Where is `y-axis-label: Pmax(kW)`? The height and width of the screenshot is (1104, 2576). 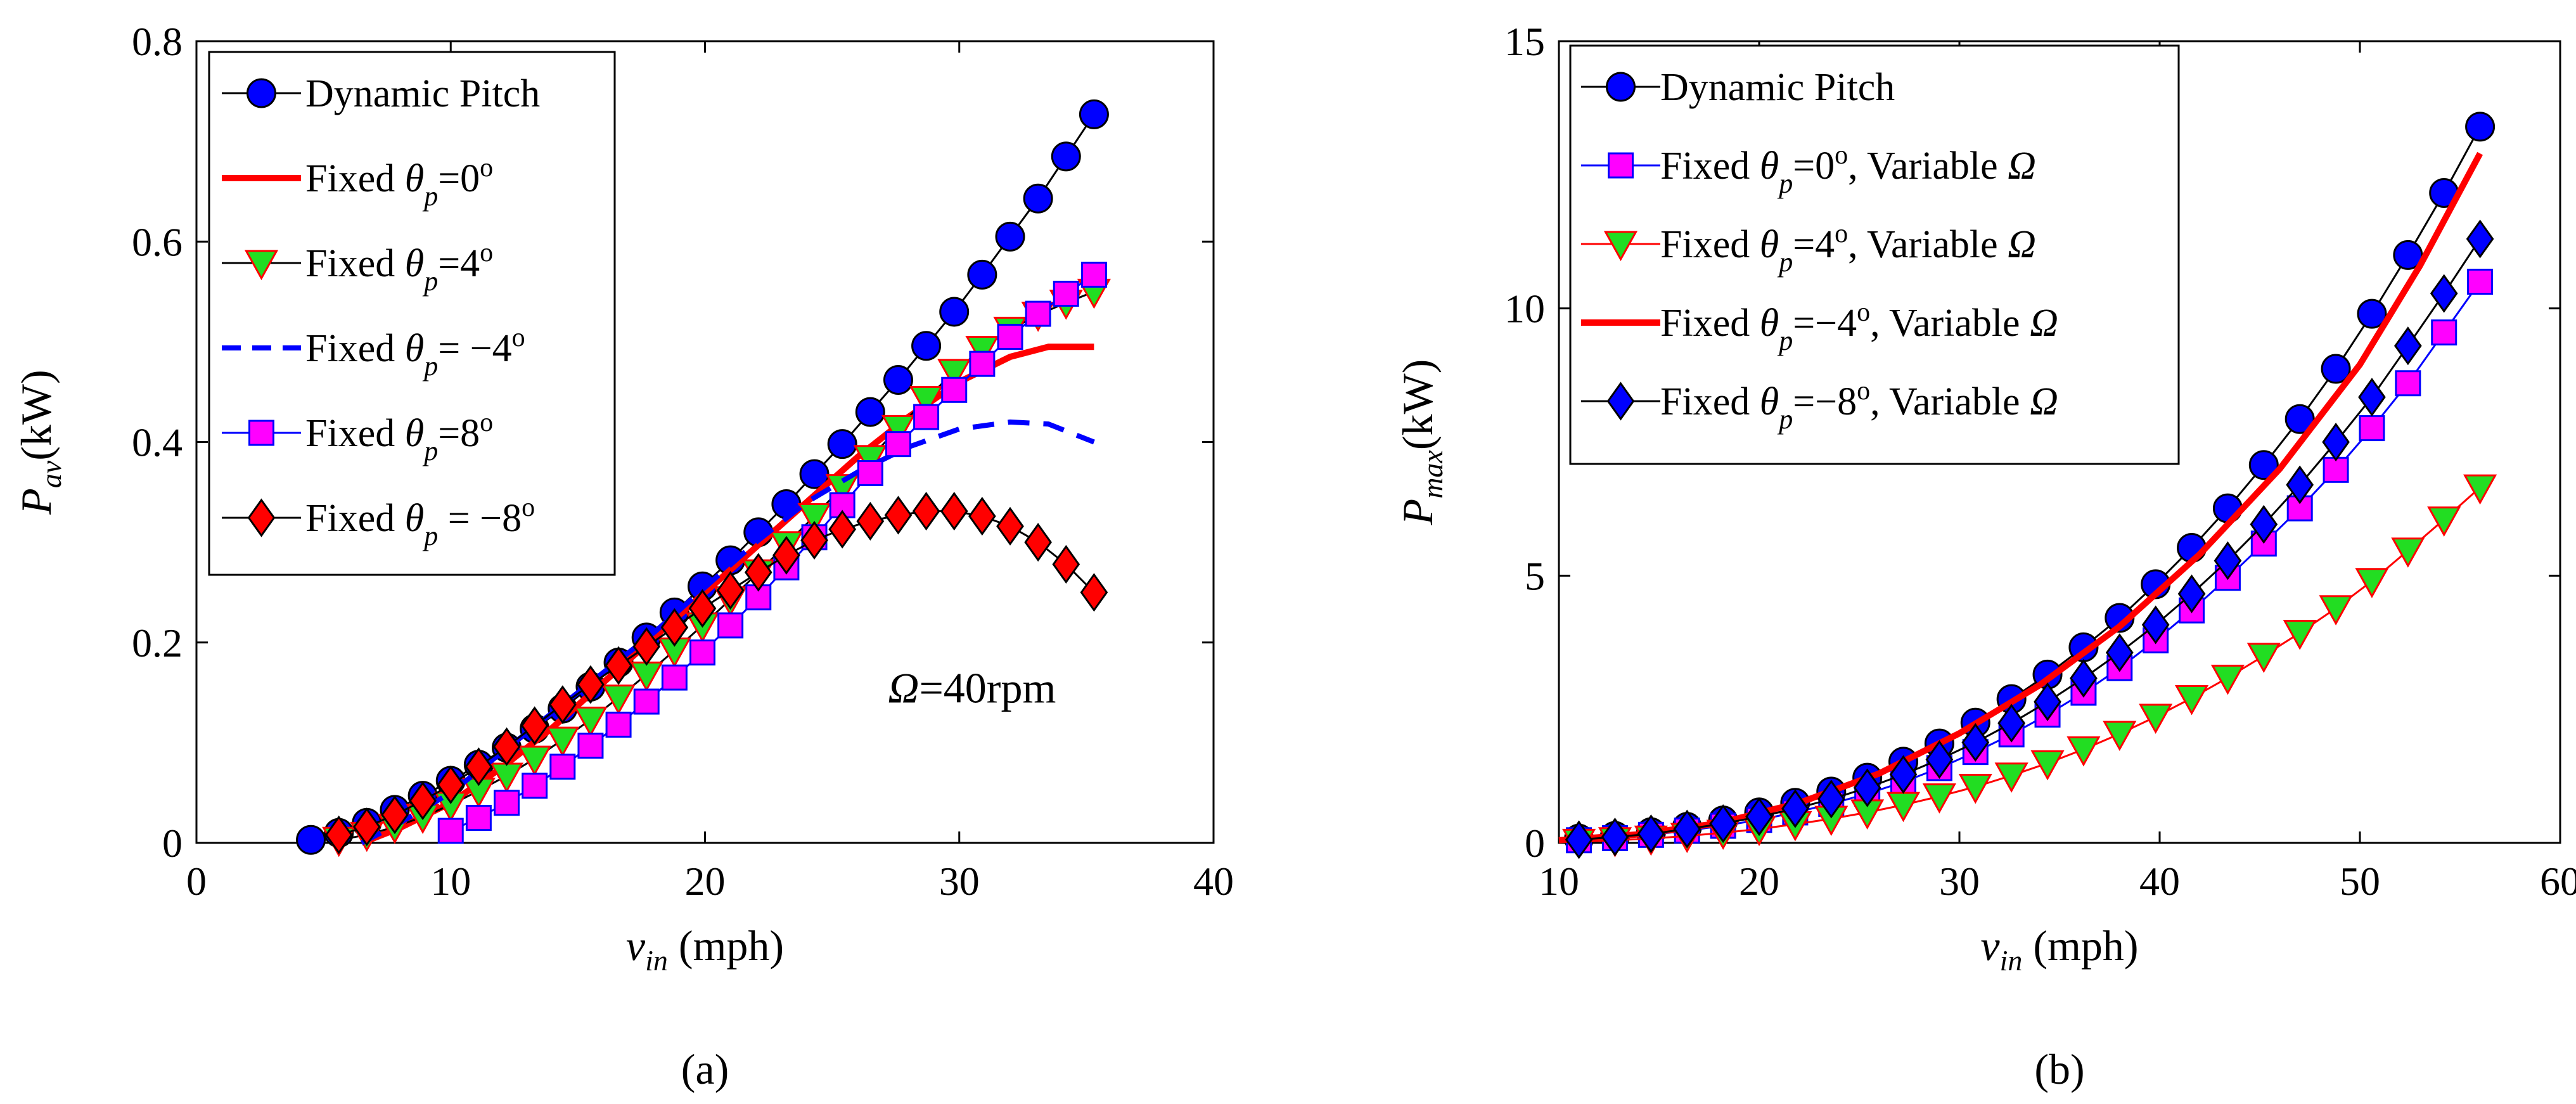 y-axis-label: Pmax(kW) is located at coordinates (1421, 442).